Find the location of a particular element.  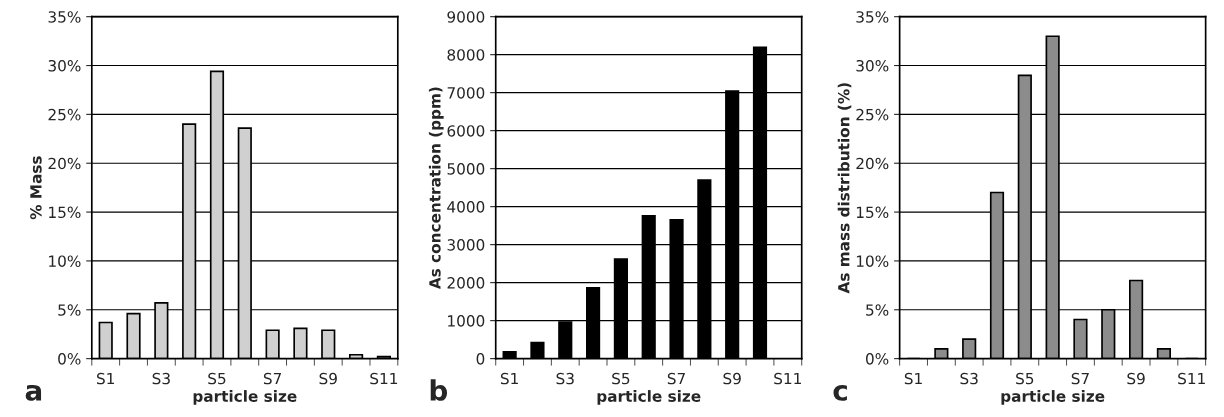

y-axis-title: As concentration (ppm) is located at coordinates (436, 188).